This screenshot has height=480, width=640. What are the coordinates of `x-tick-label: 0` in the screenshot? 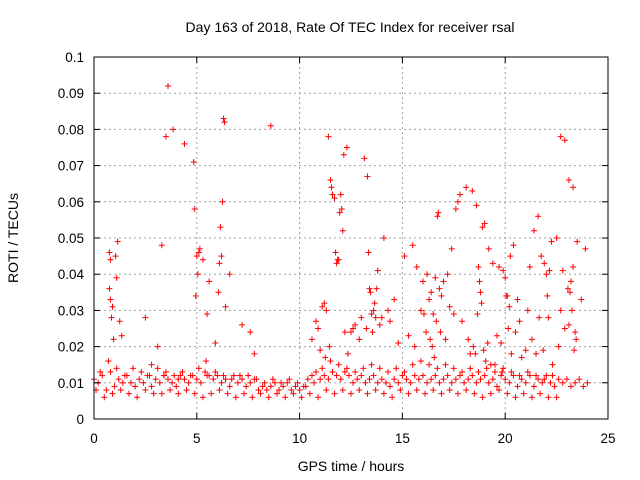 It's located at (94, 438).